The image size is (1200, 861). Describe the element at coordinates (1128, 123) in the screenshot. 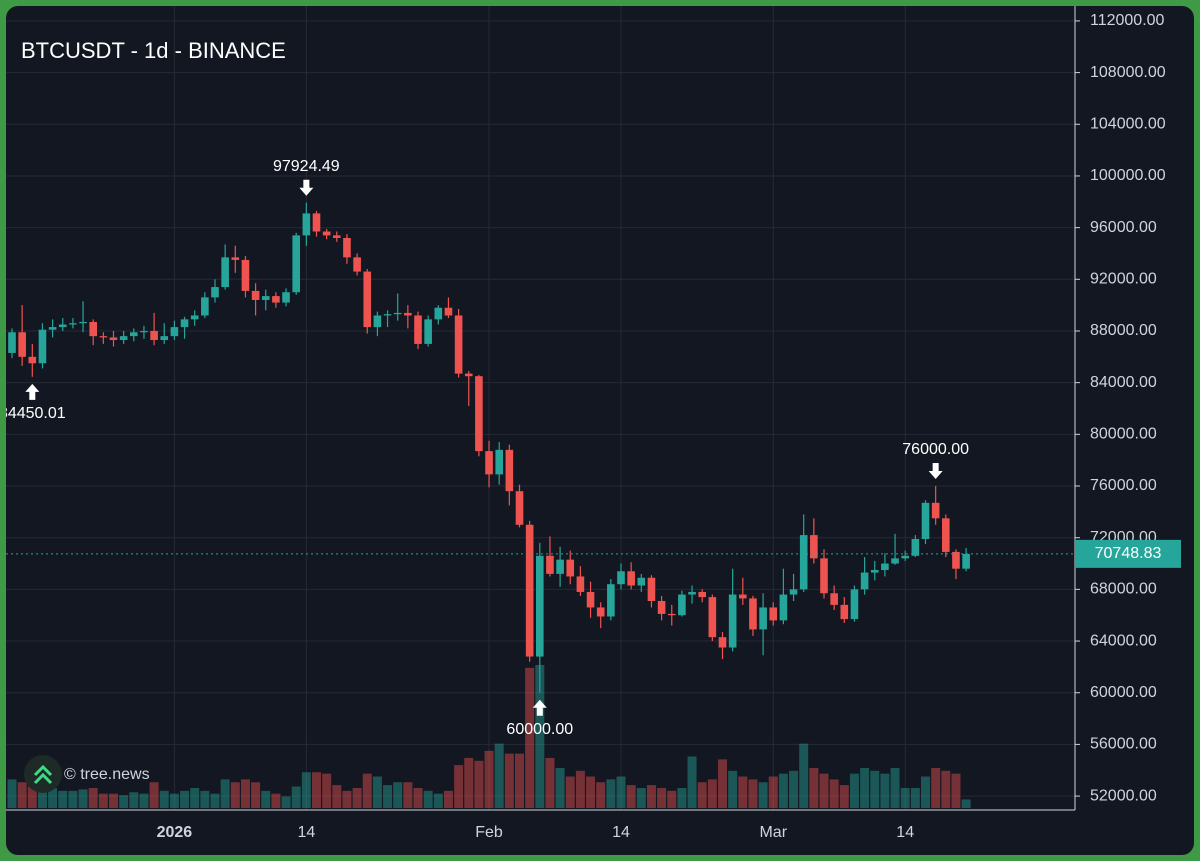

I see `y-tick-label: 104000.00` at that location.